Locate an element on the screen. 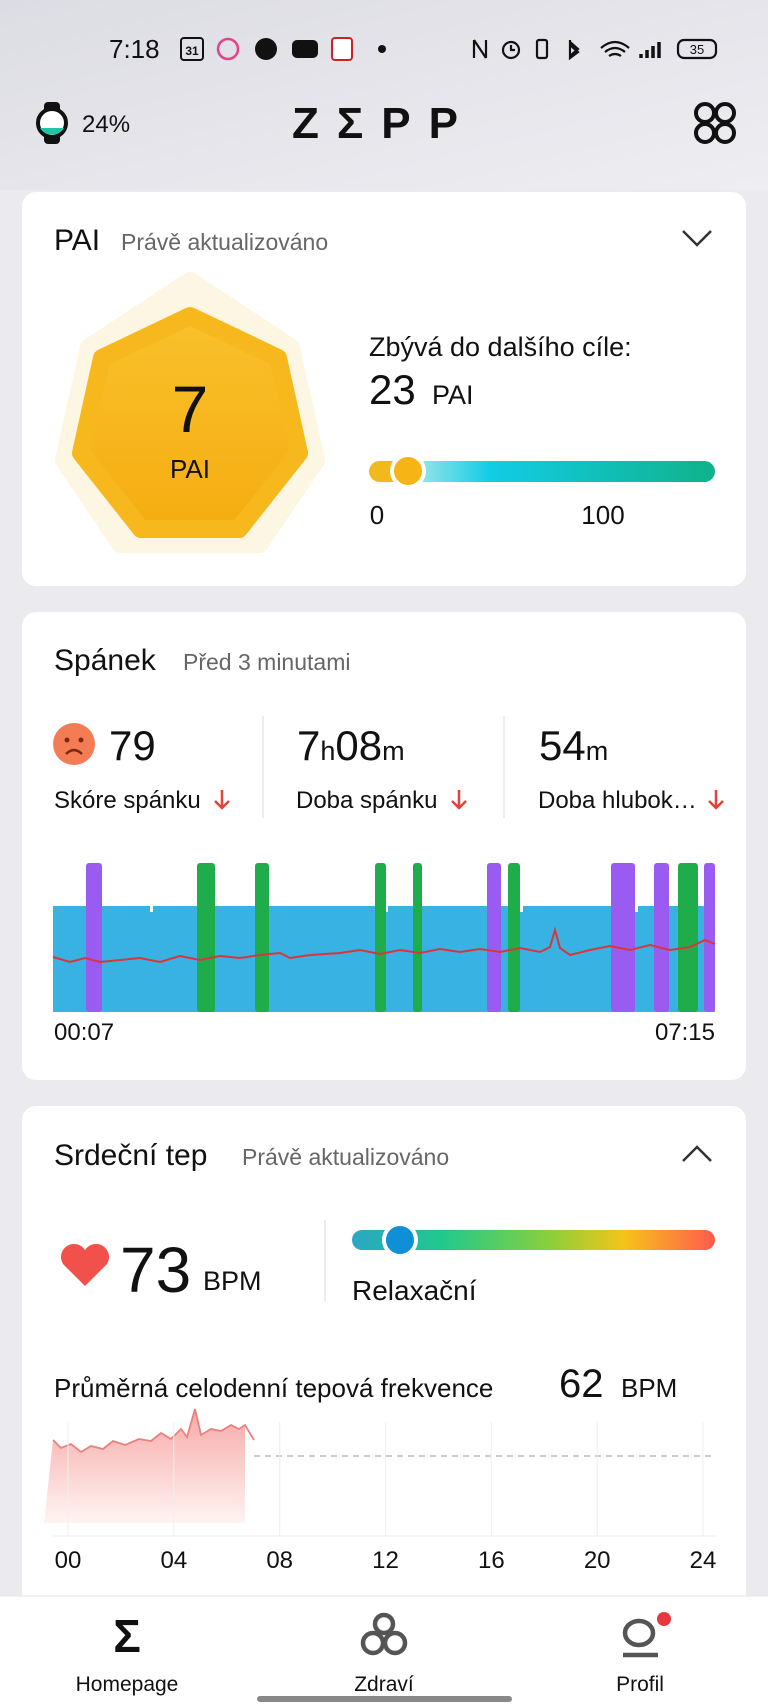 This screenshot has height=1707, width=768. sleep-stage-chart is located at coordinates (384, 937).